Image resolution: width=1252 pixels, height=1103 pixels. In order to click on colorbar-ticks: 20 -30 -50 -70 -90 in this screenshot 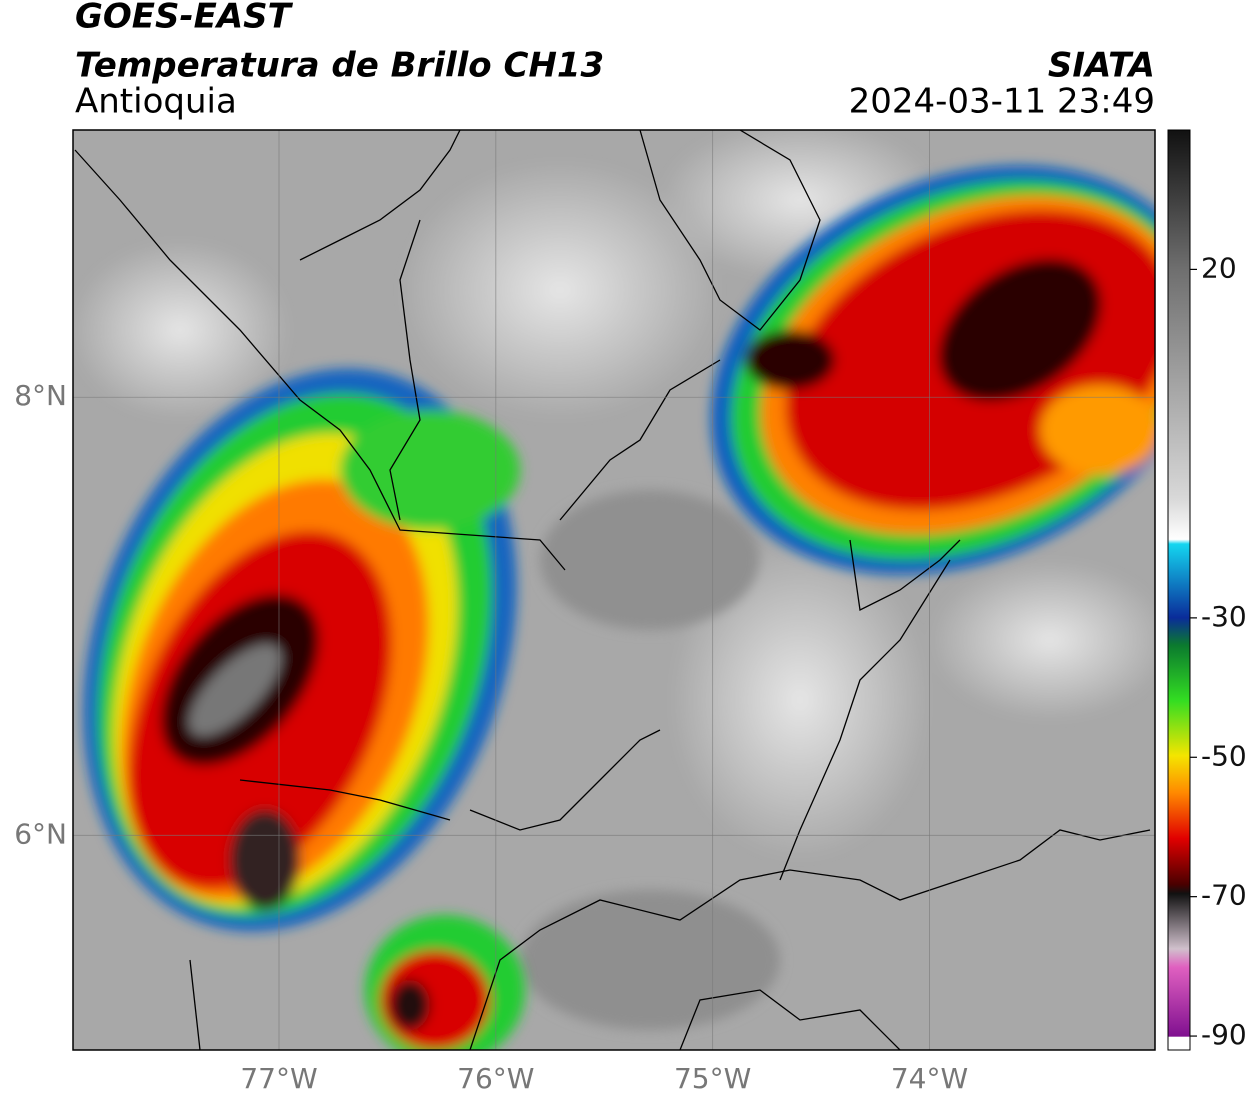, I will do `click(1218, 651)`.